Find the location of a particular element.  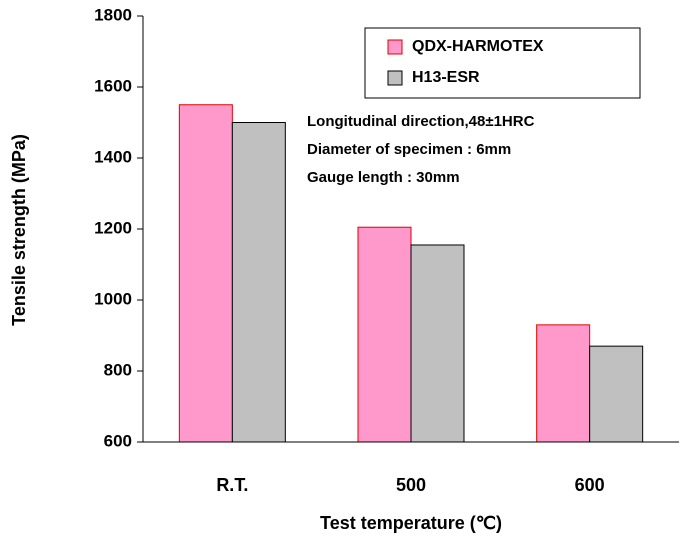

legend is located at coordinates (502, 63).